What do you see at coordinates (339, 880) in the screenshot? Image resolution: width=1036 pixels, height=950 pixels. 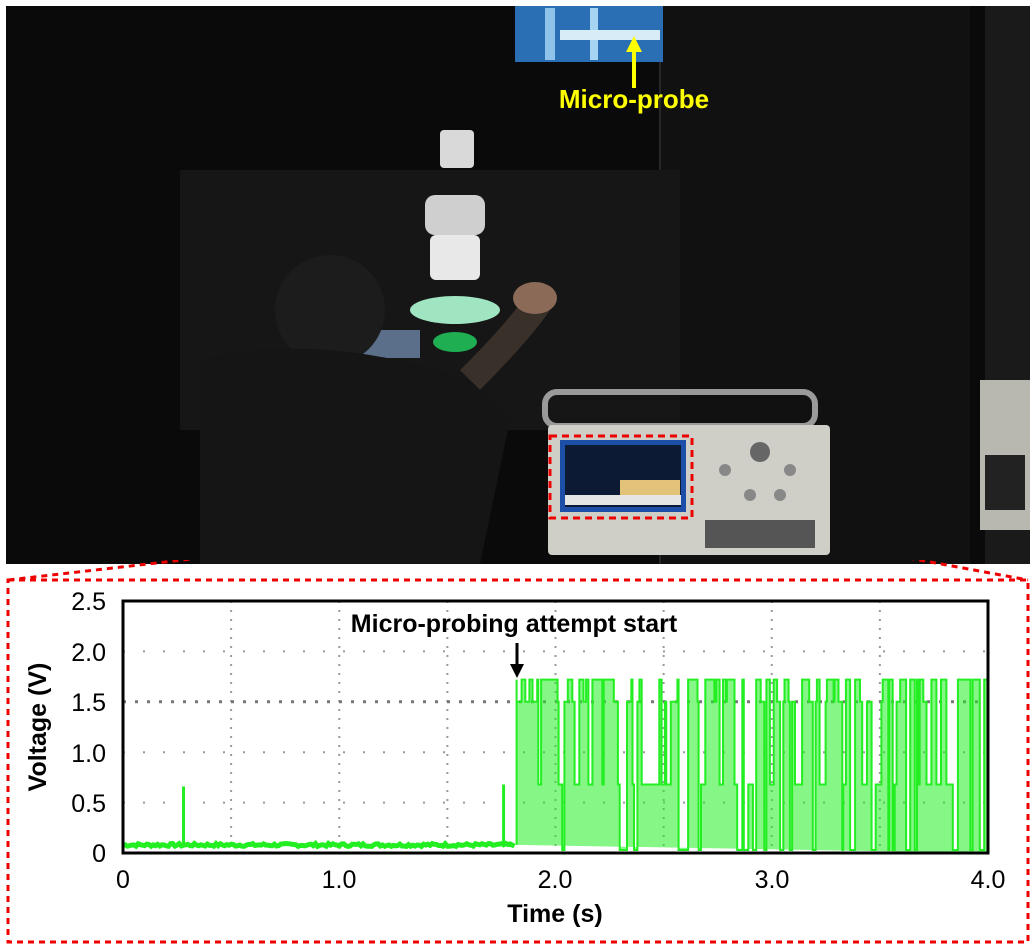 I see `x-tick-label: 1.0` at bounding box center [339, 880].